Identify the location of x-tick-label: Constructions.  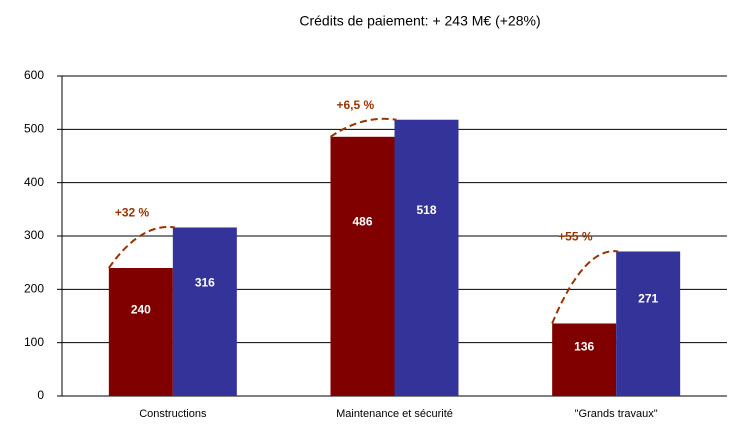
(173, 414).